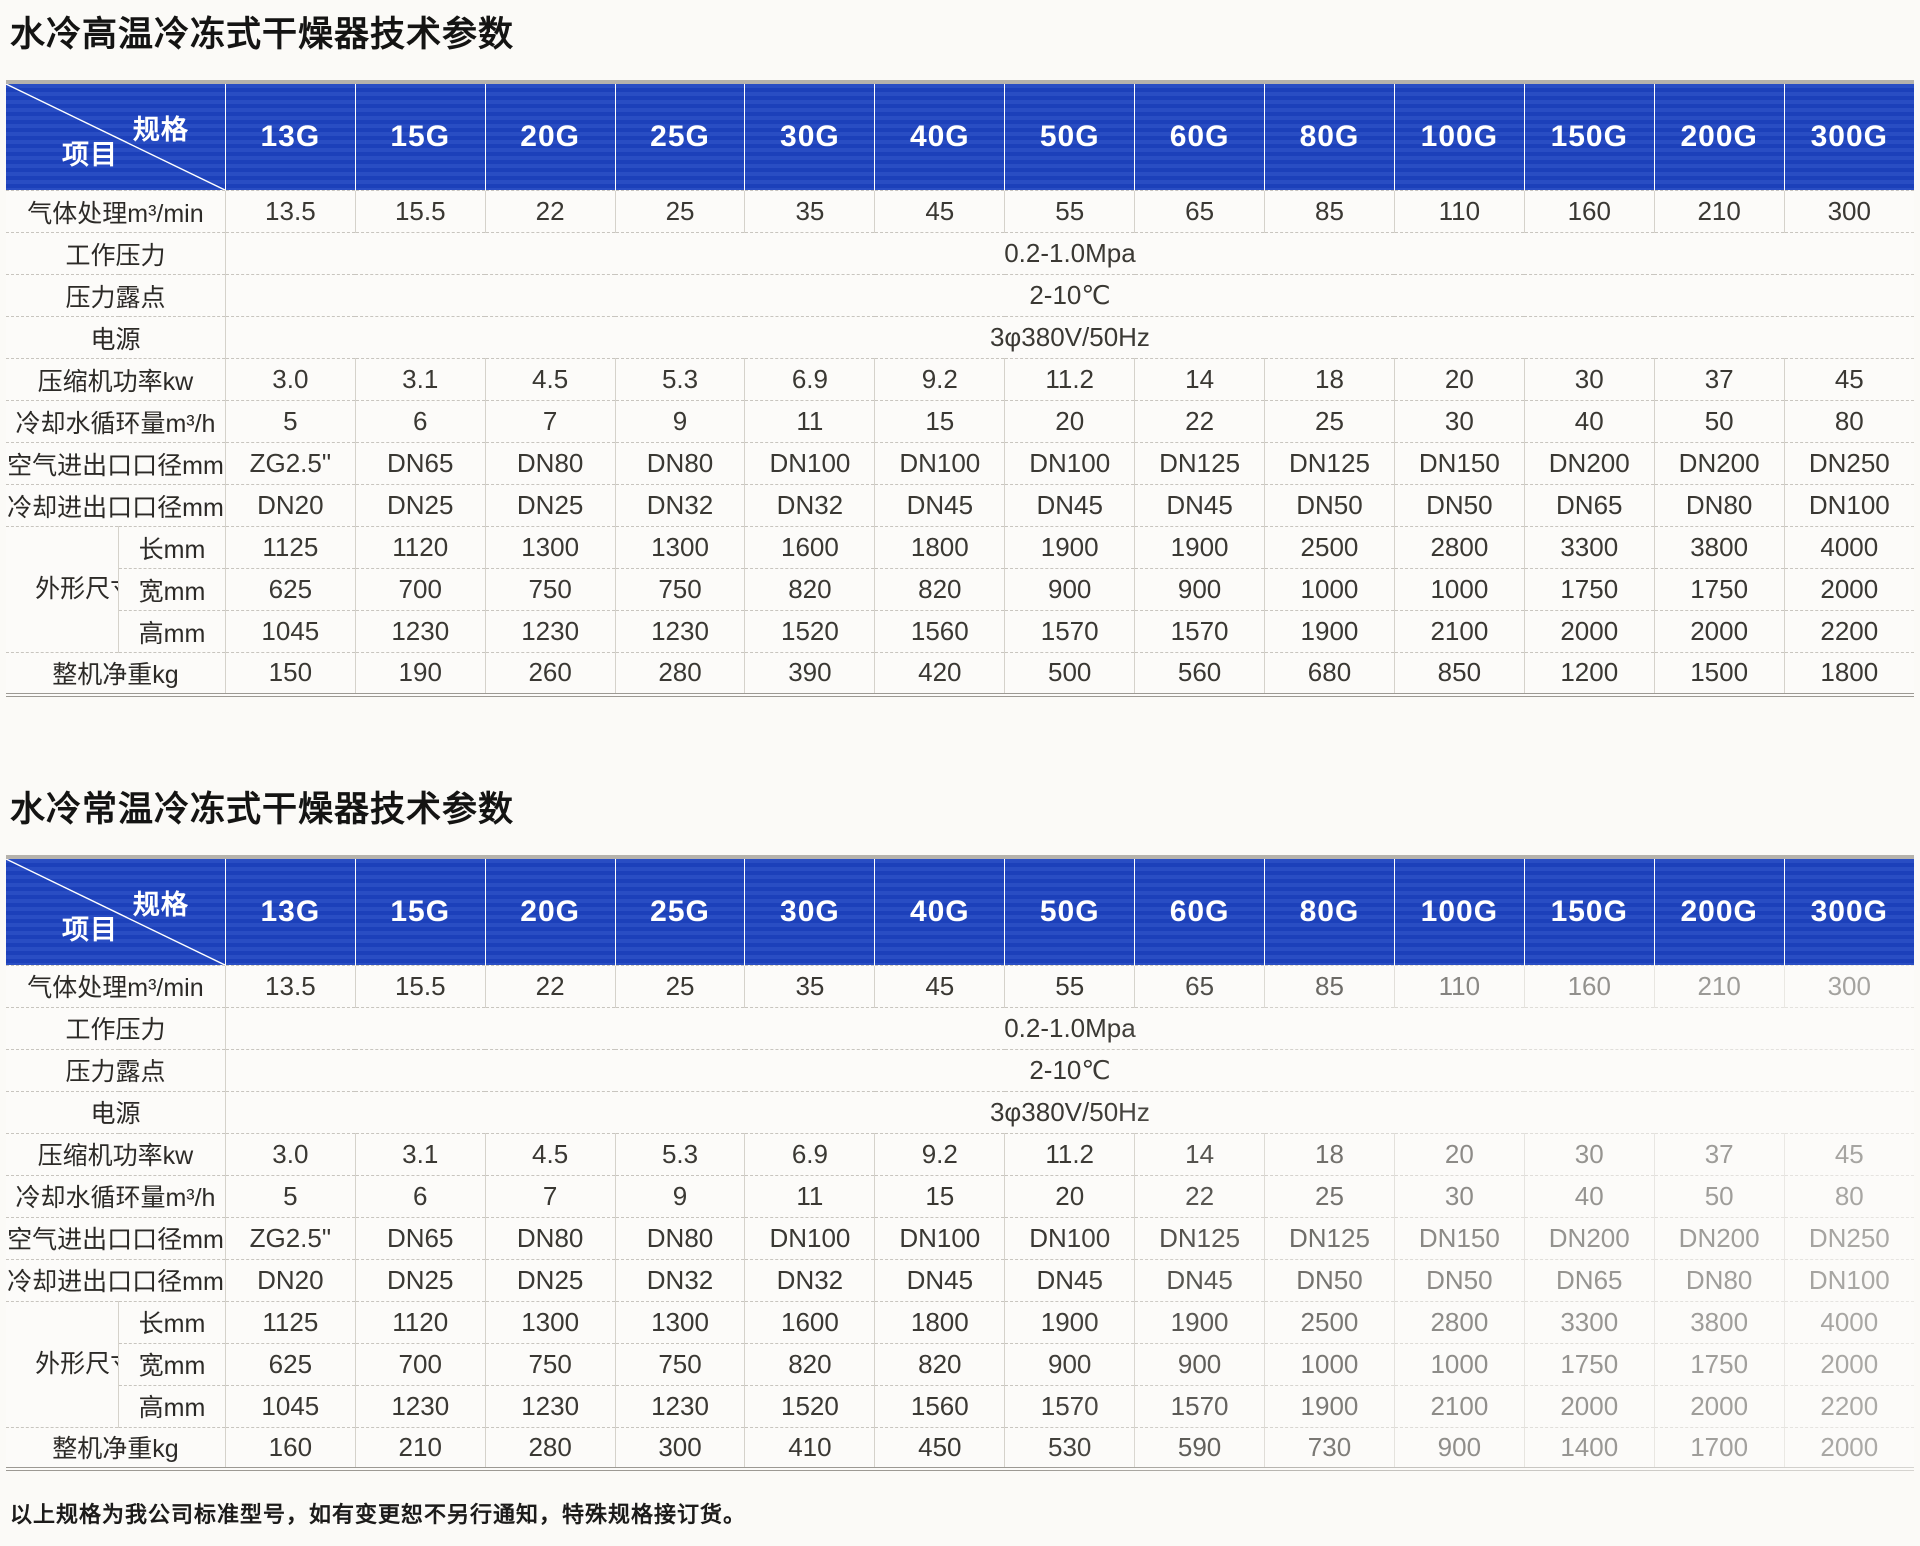  Describe the element at coordinates (550, 1153) in the screenshot. I see `value-cell: 4.5` at that location.